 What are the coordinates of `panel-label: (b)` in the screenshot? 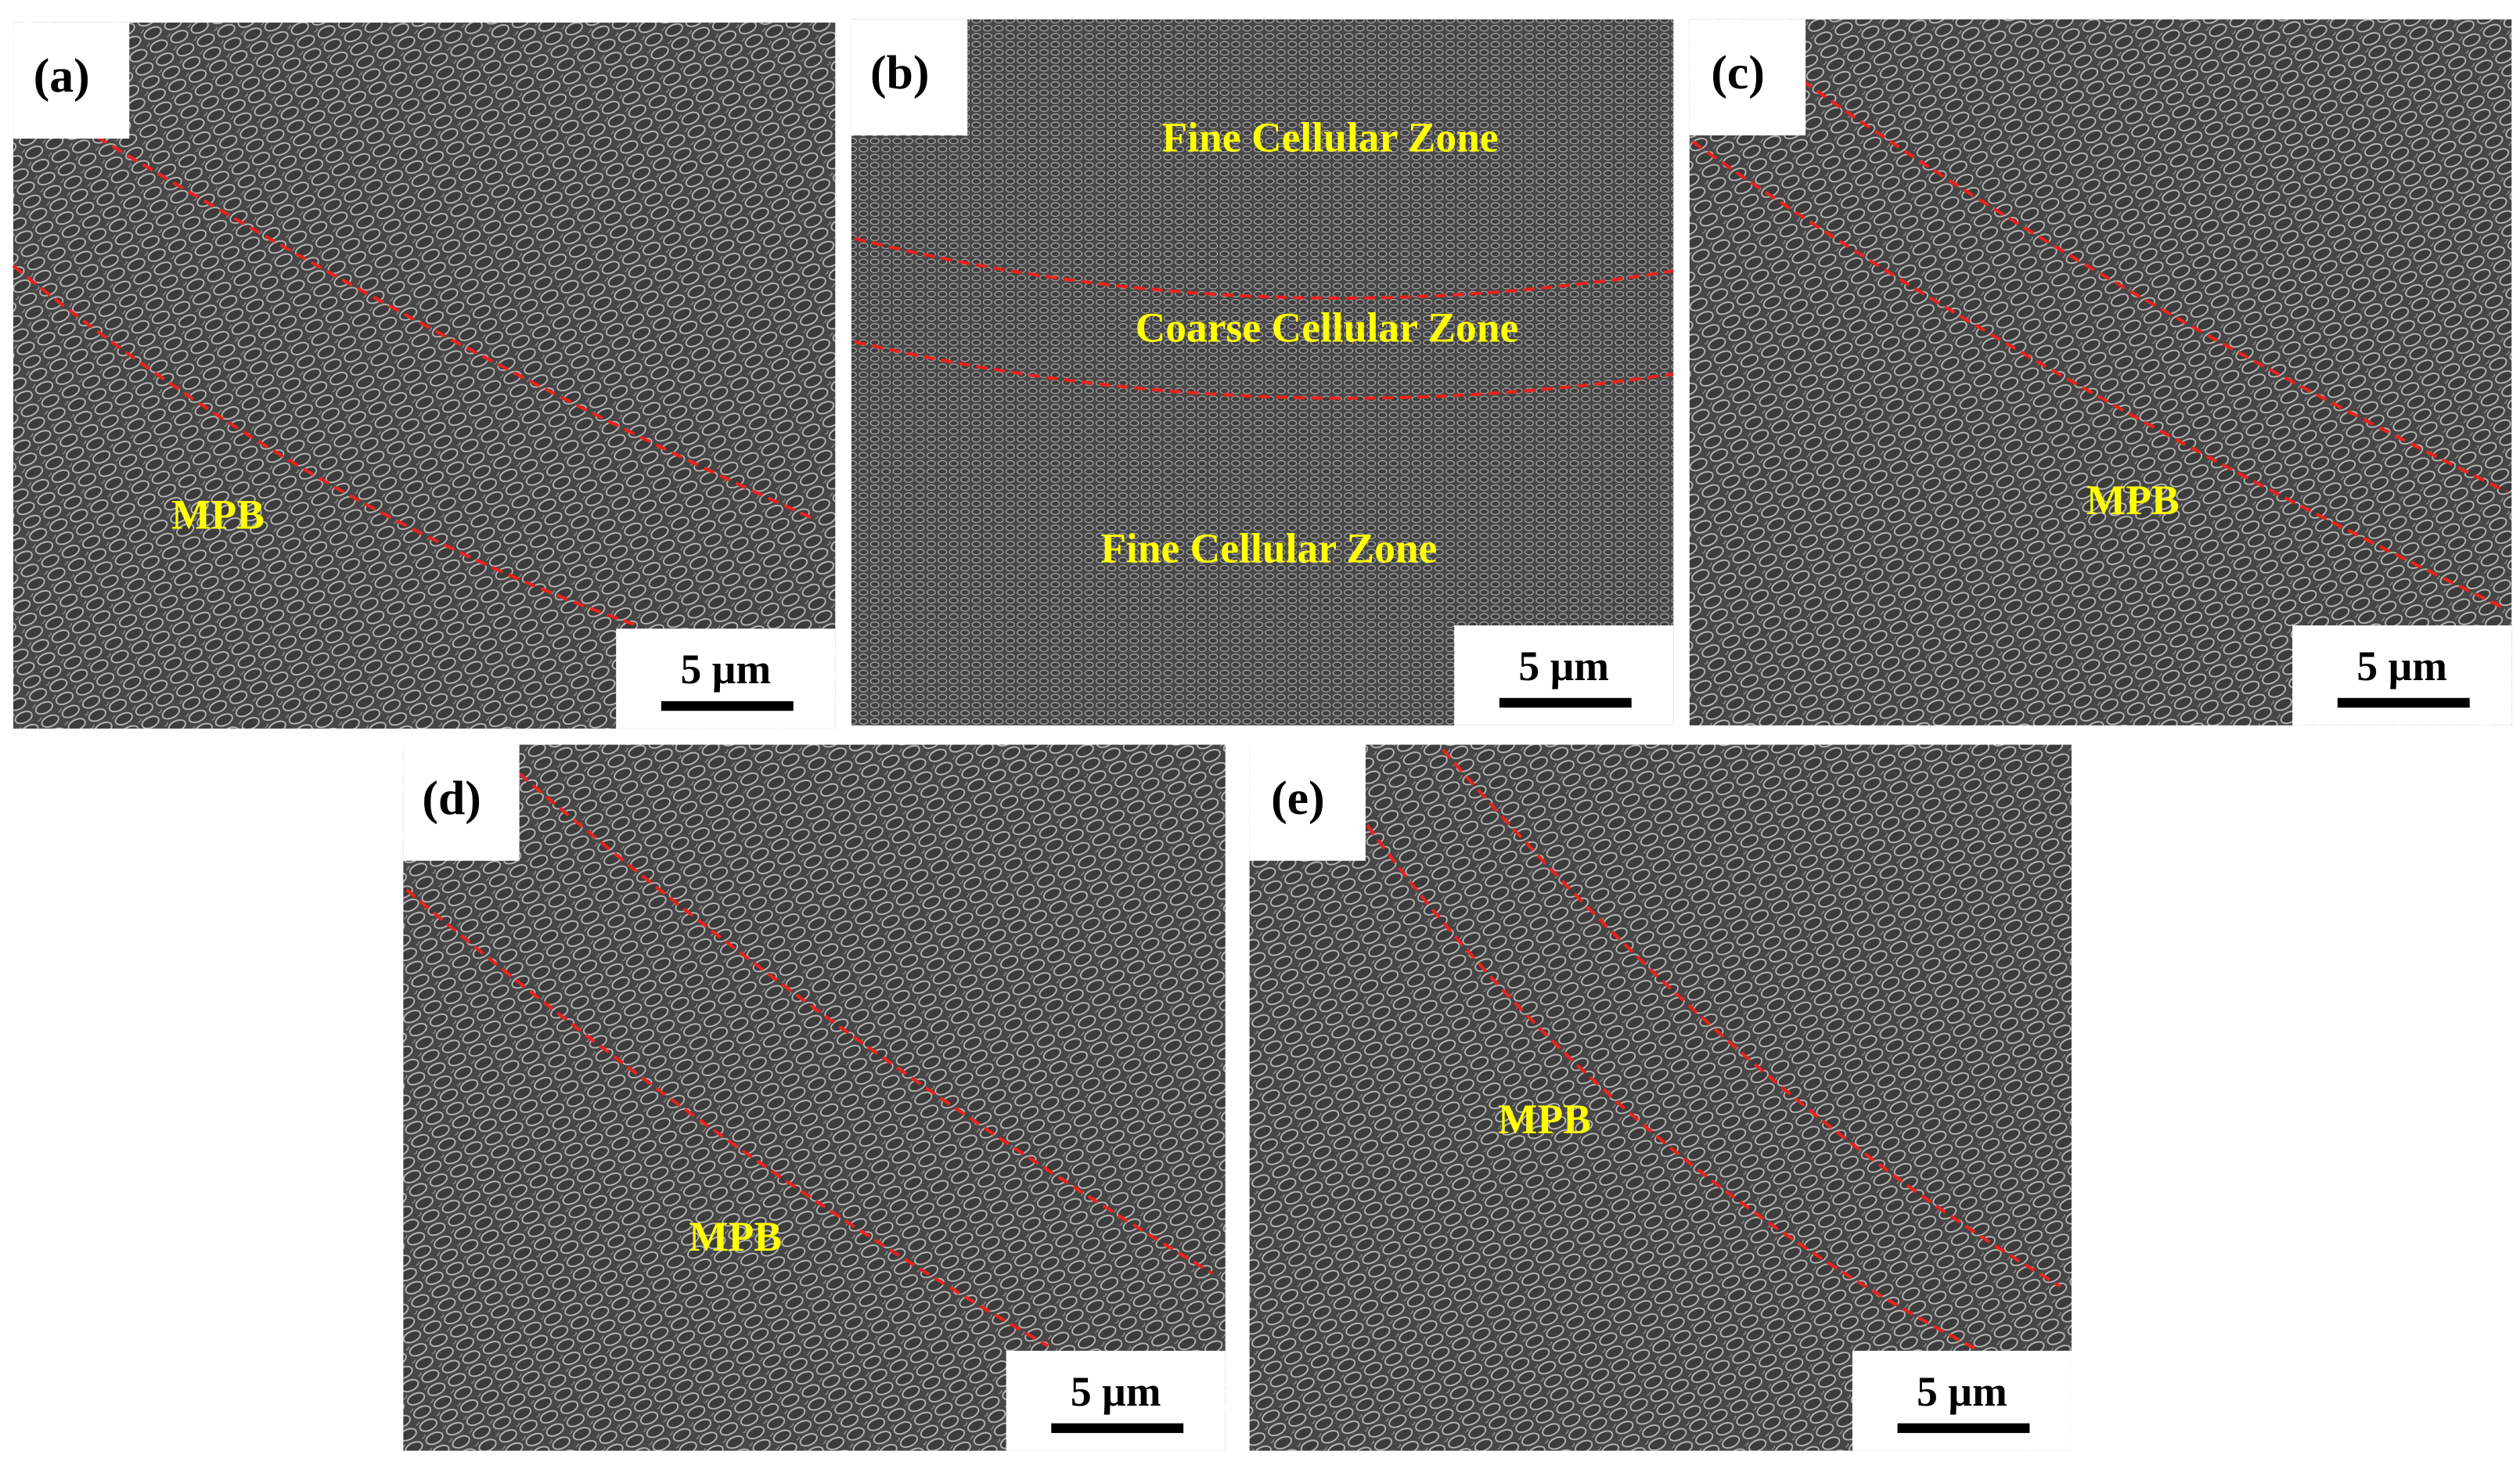 It's located at (900, 72).